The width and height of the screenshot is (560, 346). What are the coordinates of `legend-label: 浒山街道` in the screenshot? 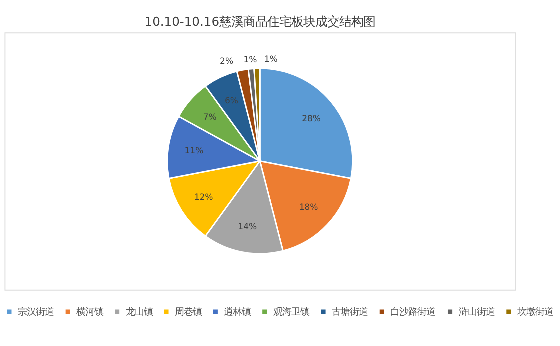 It's located at (476, 312).